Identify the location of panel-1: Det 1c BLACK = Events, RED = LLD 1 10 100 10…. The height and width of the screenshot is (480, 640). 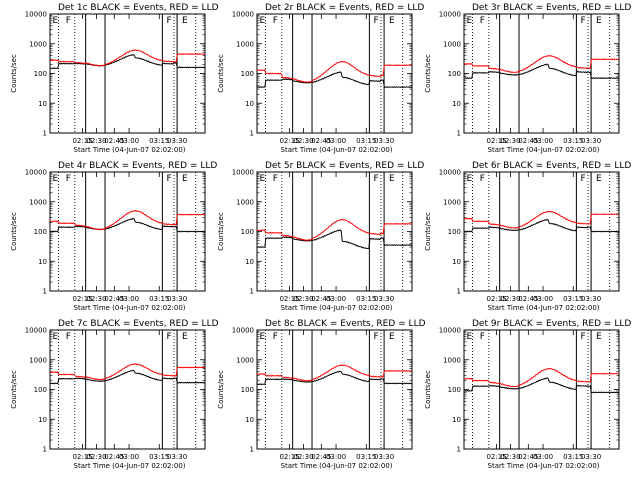
(114, 78).